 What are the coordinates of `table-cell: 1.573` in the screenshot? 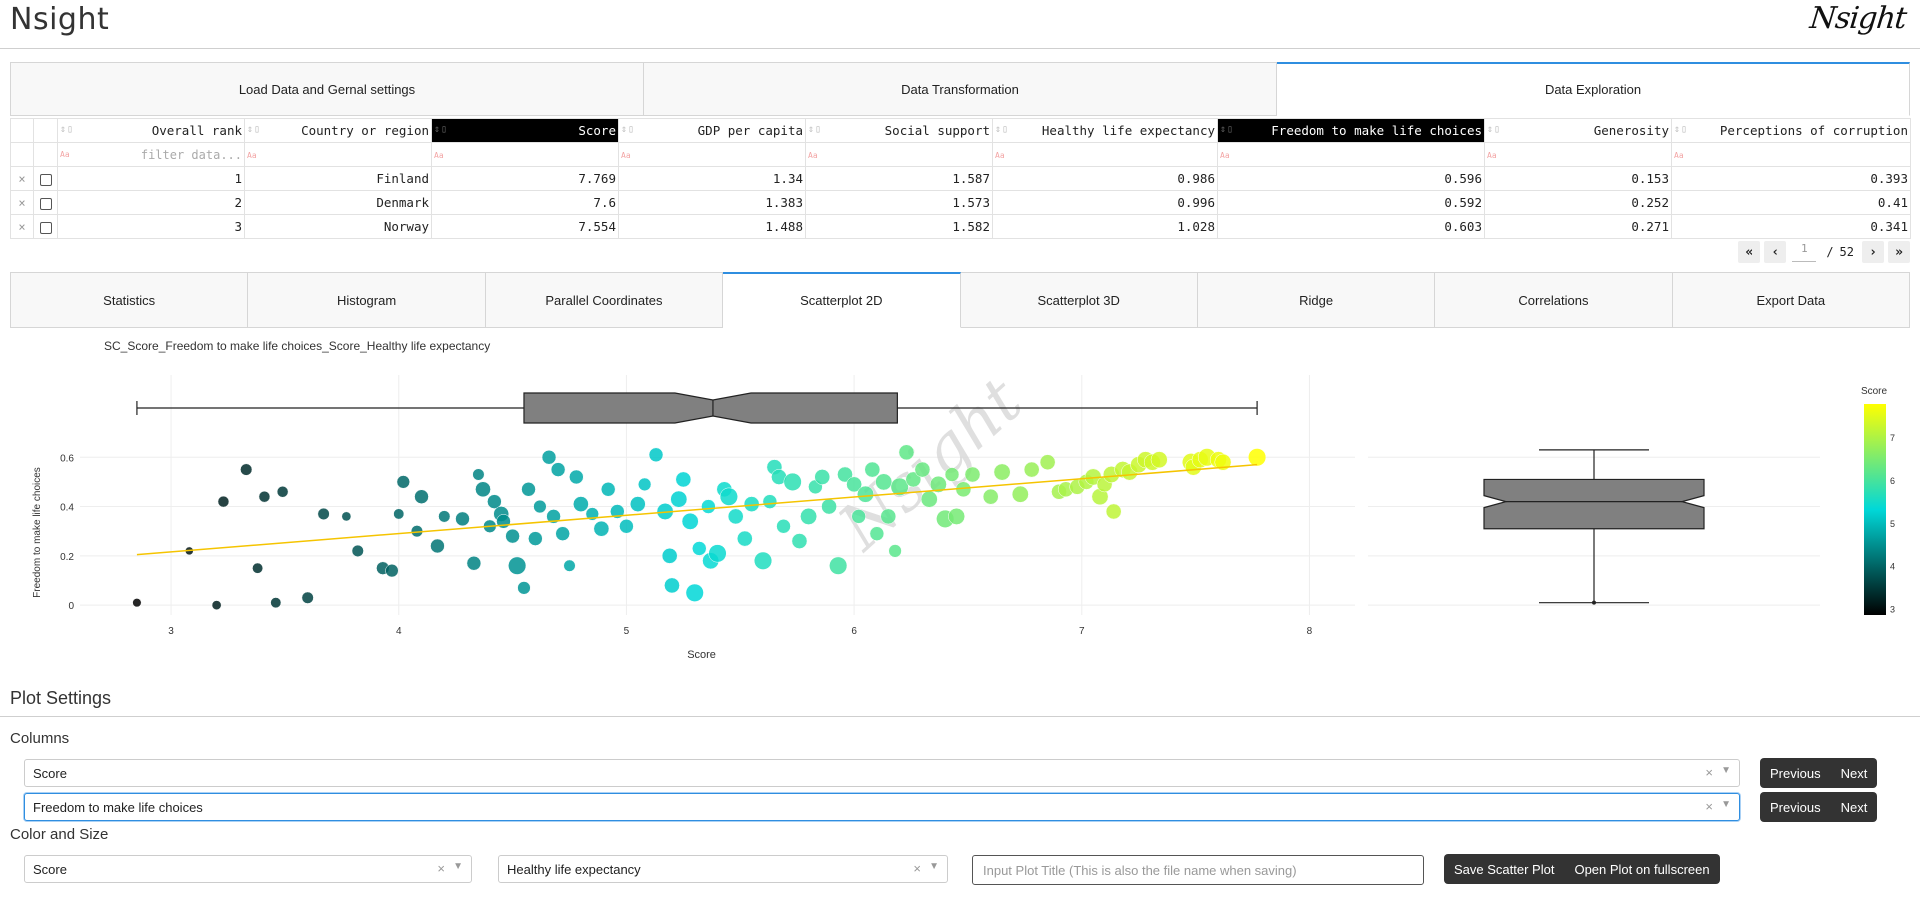 It's located at (899, 202).